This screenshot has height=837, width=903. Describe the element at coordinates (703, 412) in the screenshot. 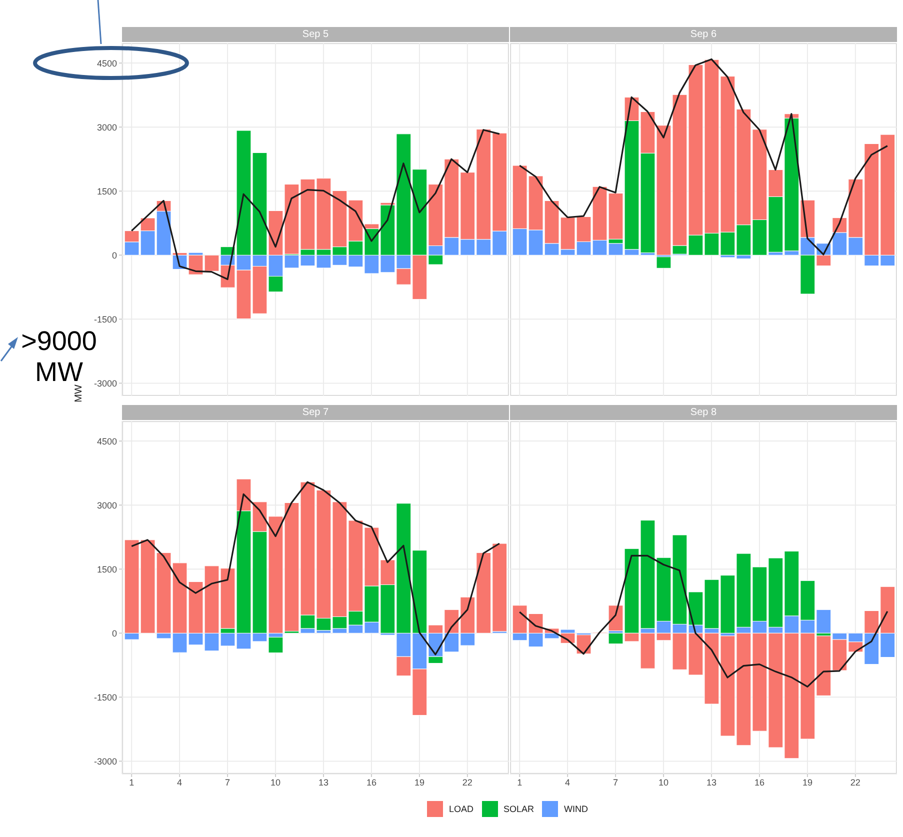

I see `chart-title: Sep 8` at that location.